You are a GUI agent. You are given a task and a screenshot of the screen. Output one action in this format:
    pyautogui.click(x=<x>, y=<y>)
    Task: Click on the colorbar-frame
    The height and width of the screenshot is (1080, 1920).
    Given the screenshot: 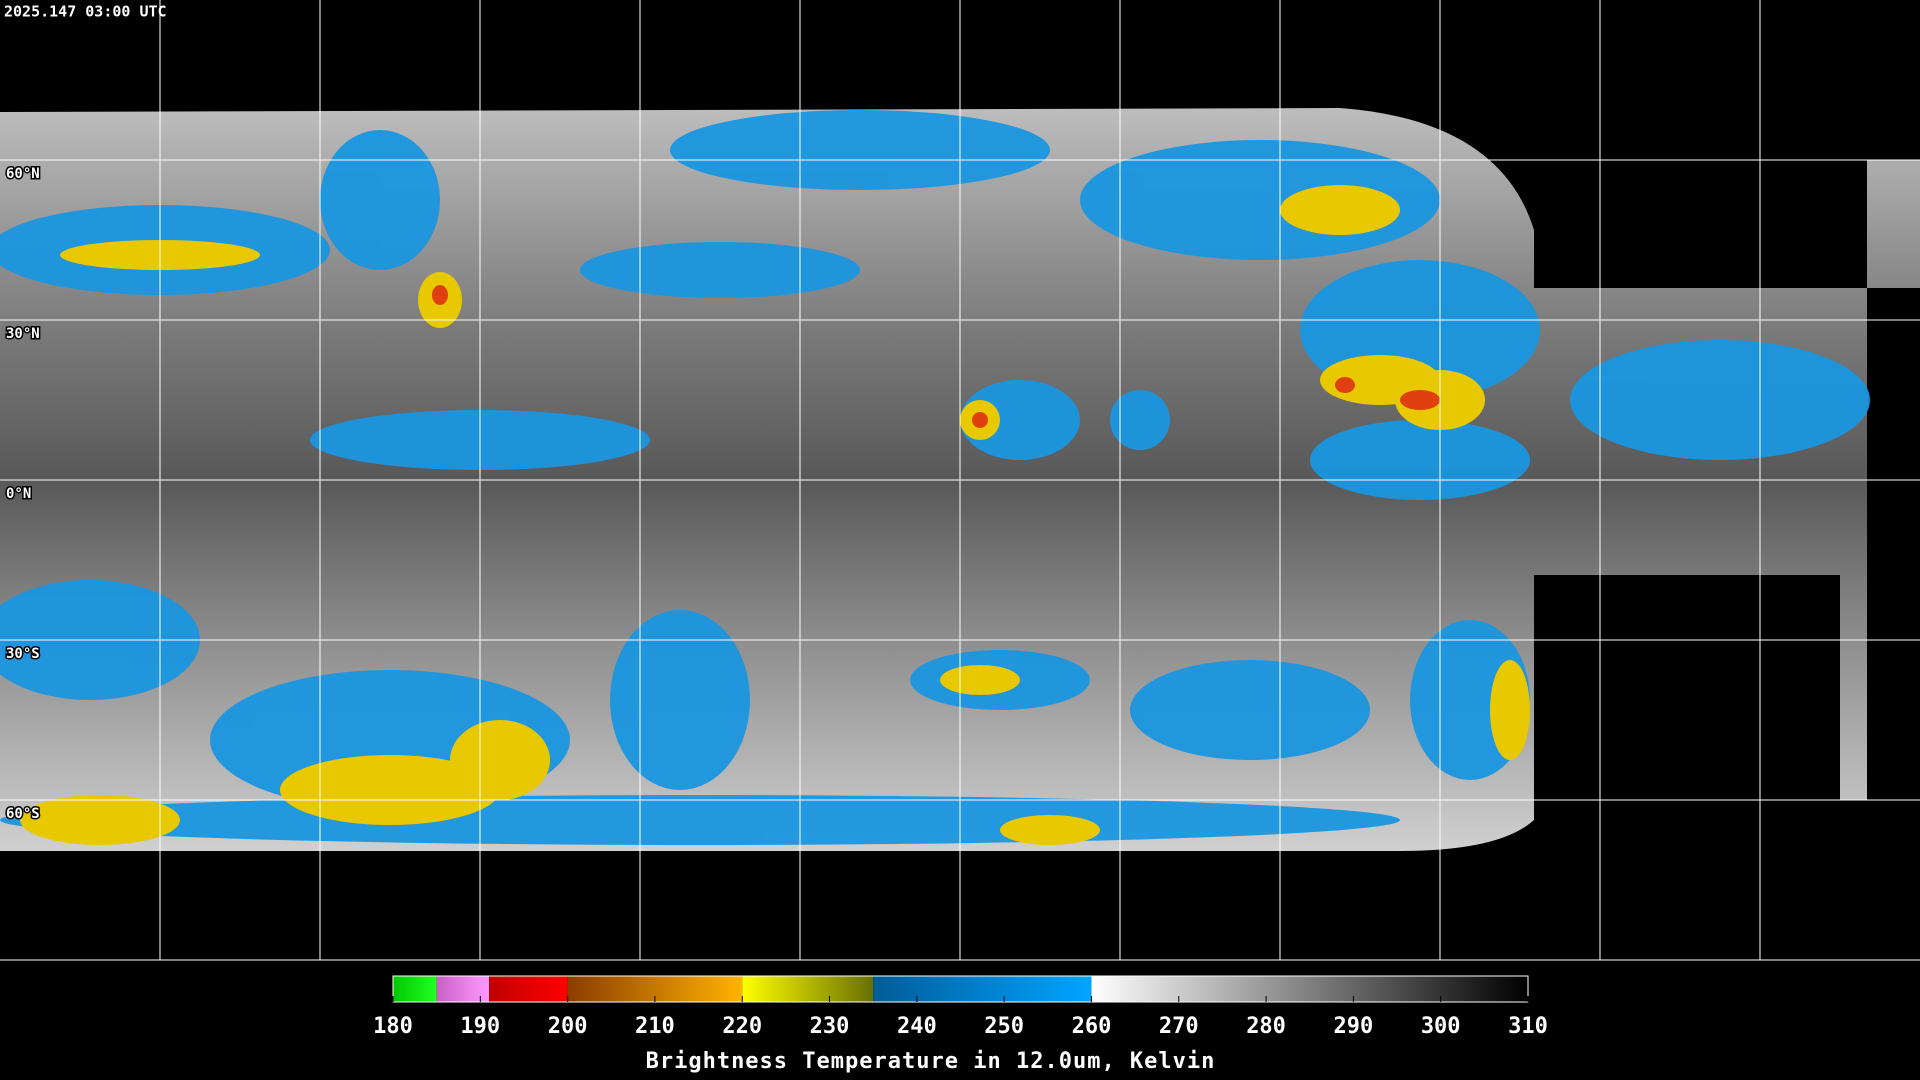 What is the action you would take?
    pyautogui.click(x=960, y=989)
    